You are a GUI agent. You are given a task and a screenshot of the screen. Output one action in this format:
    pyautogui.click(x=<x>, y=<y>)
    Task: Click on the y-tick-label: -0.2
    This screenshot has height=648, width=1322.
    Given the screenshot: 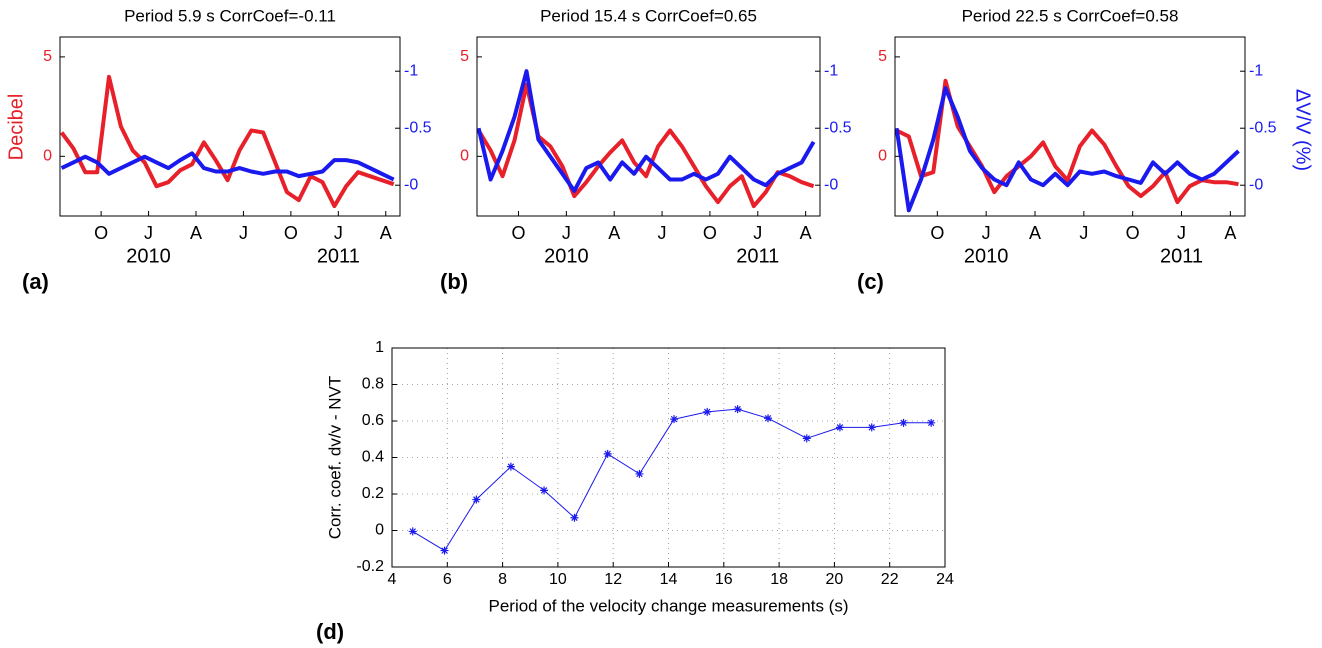 What is the action you would take?
    pyautogui.click(x=370, y=566)
    